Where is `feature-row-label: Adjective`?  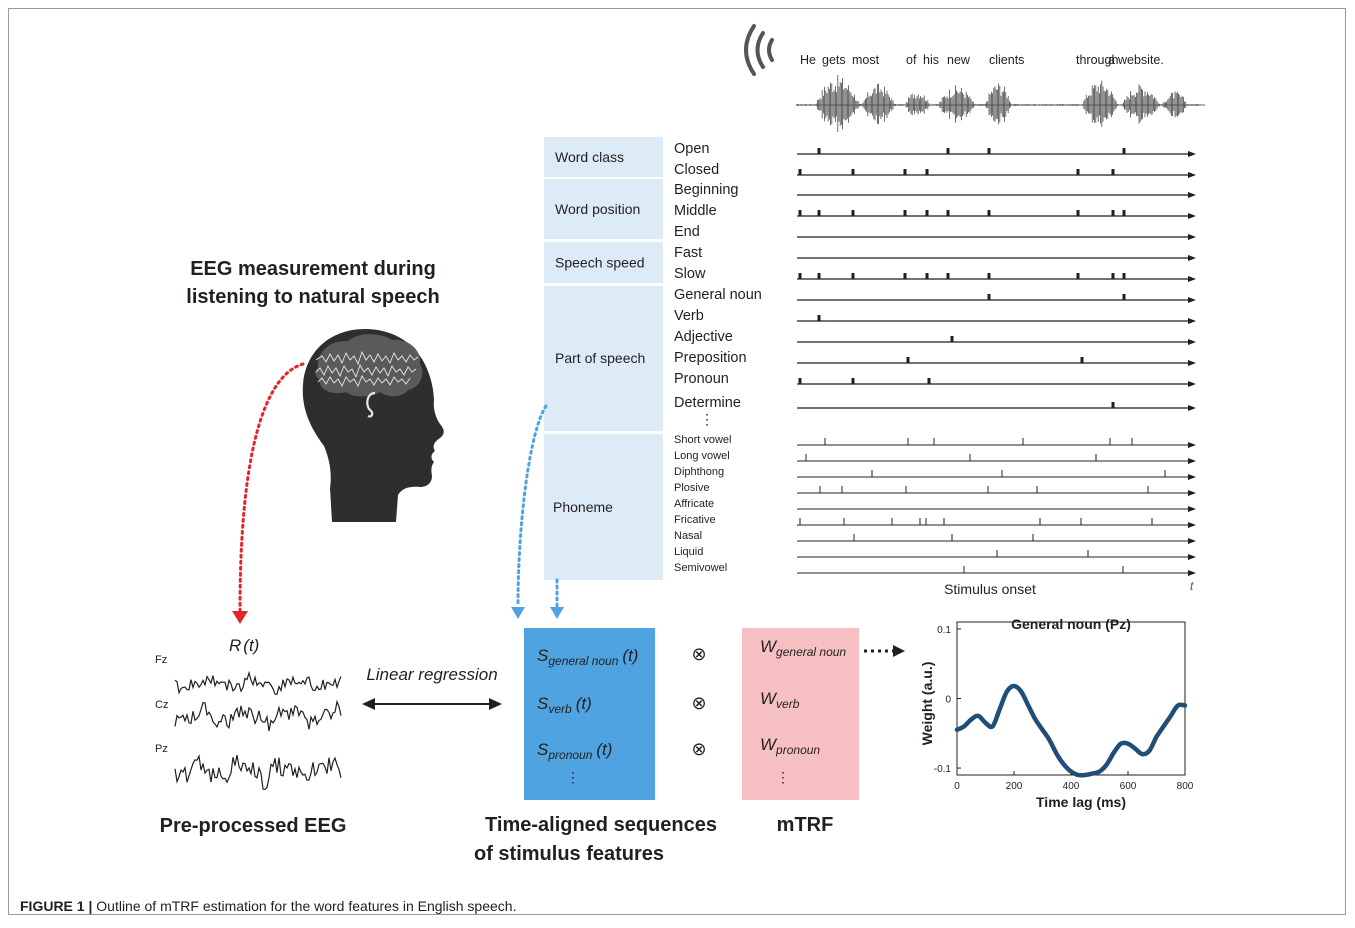
feature-row-label: Adjective is located at coordinates (703, 337).